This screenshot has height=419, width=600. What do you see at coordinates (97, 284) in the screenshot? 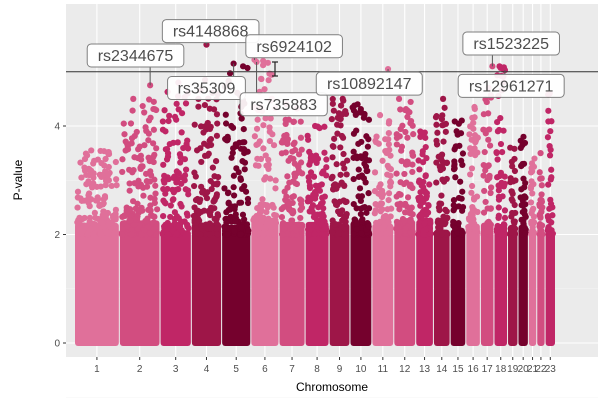
I see `chromosome-1-point-band` at bounding box center [97, 284].